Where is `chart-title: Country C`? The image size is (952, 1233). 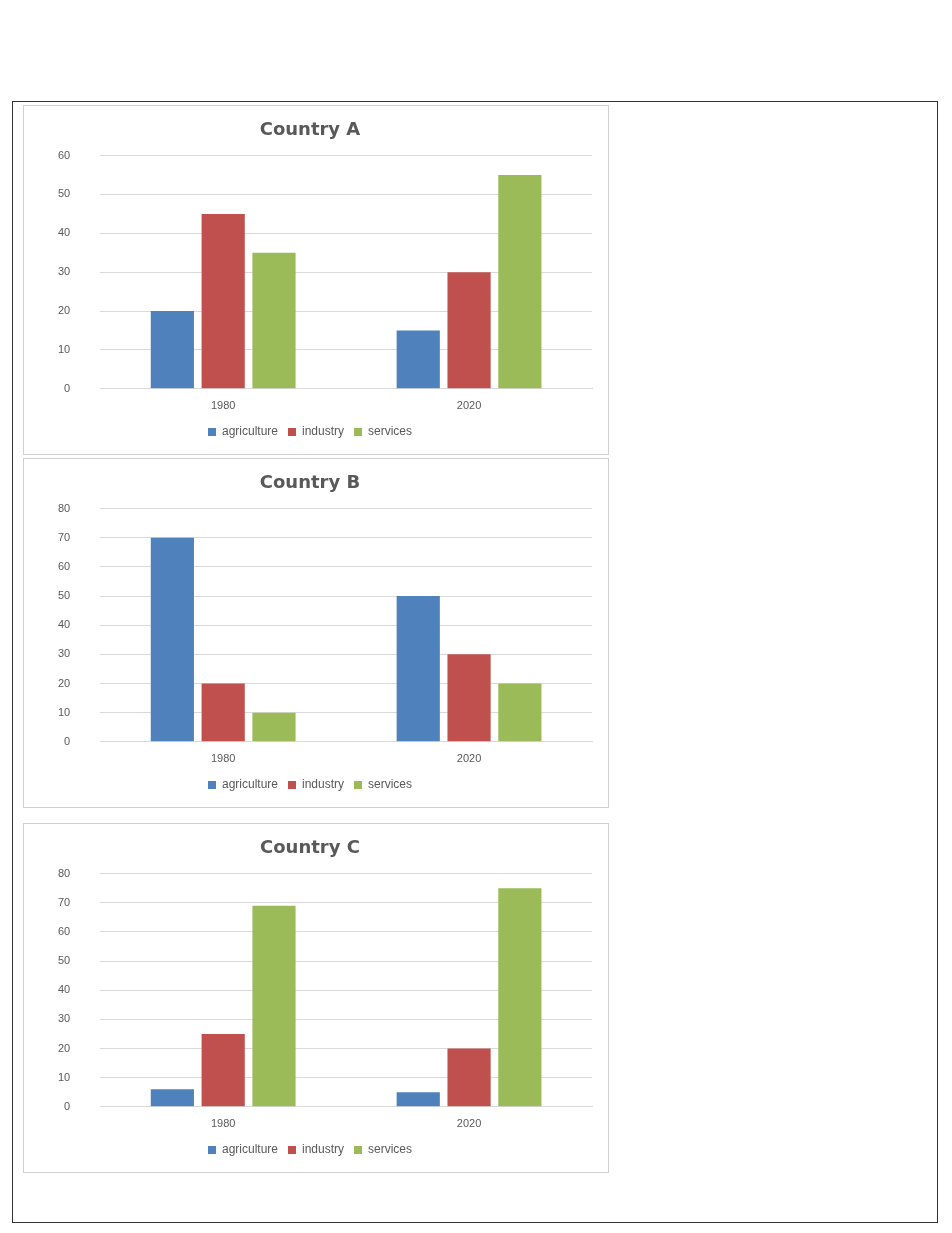
chart-title: Country C is located at coordinates (310, 847).